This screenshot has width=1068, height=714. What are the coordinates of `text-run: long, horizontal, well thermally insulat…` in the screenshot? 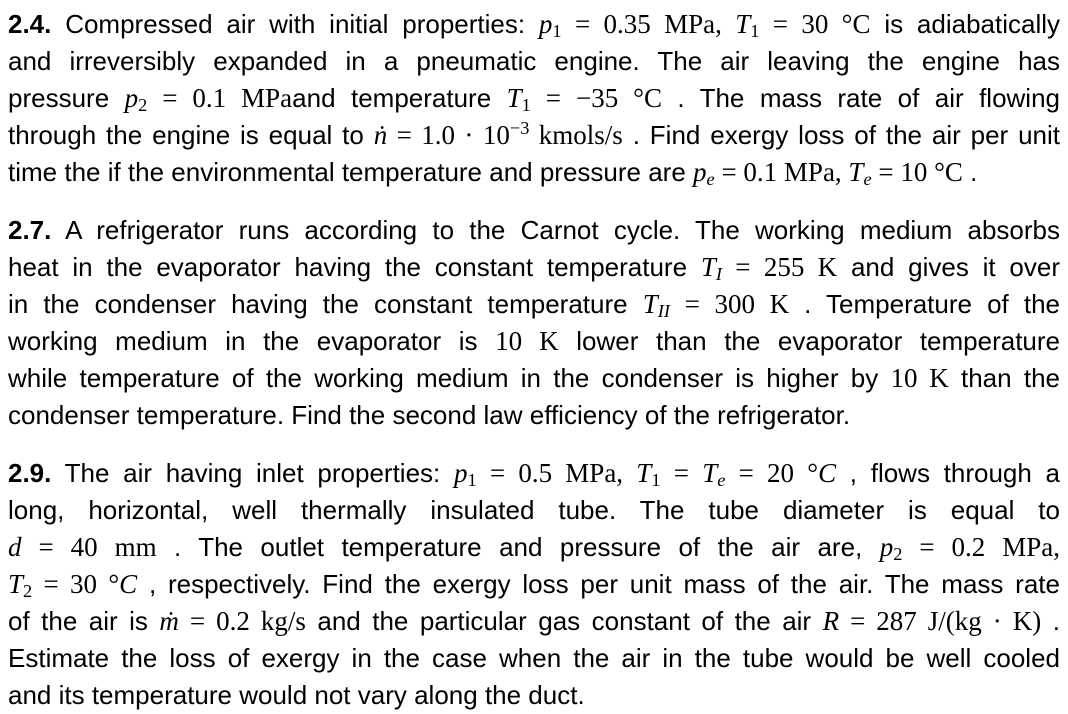 It's located at (534, 510).